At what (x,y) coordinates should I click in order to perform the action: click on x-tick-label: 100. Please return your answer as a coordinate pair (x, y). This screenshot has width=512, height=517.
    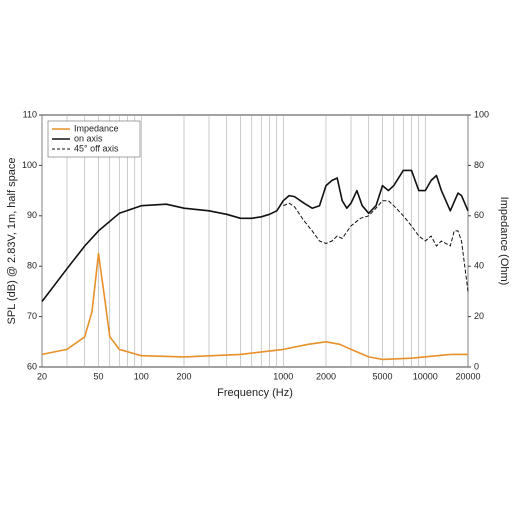
    Looking at the image, I should click on (141, 376).